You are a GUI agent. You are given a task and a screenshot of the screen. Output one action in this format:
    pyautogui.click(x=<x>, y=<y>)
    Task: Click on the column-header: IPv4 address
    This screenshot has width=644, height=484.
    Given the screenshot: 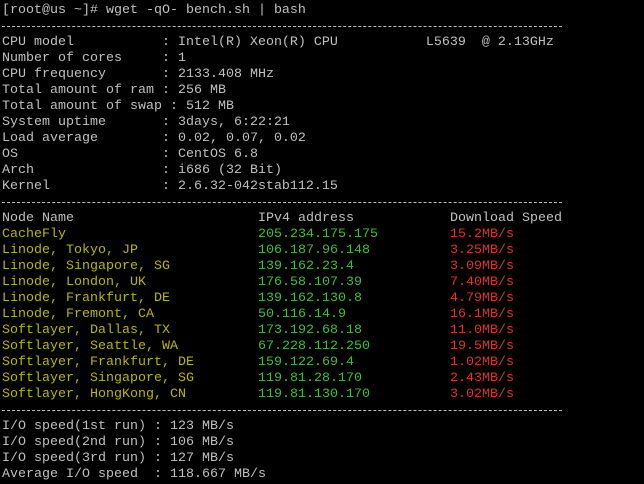 What is the action you would take?
    pyautogui.click(x=306, y=218)
    